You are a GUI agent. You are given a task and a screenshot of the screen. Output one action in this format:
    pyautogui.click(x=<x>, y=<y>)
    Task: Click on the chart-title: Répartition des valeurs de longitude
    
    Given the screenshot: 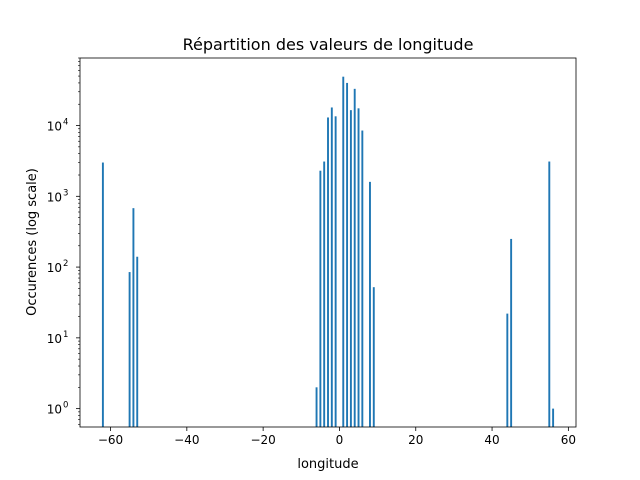 What is the action you would take?
    pyautogui.click(x=328, y=44)
    